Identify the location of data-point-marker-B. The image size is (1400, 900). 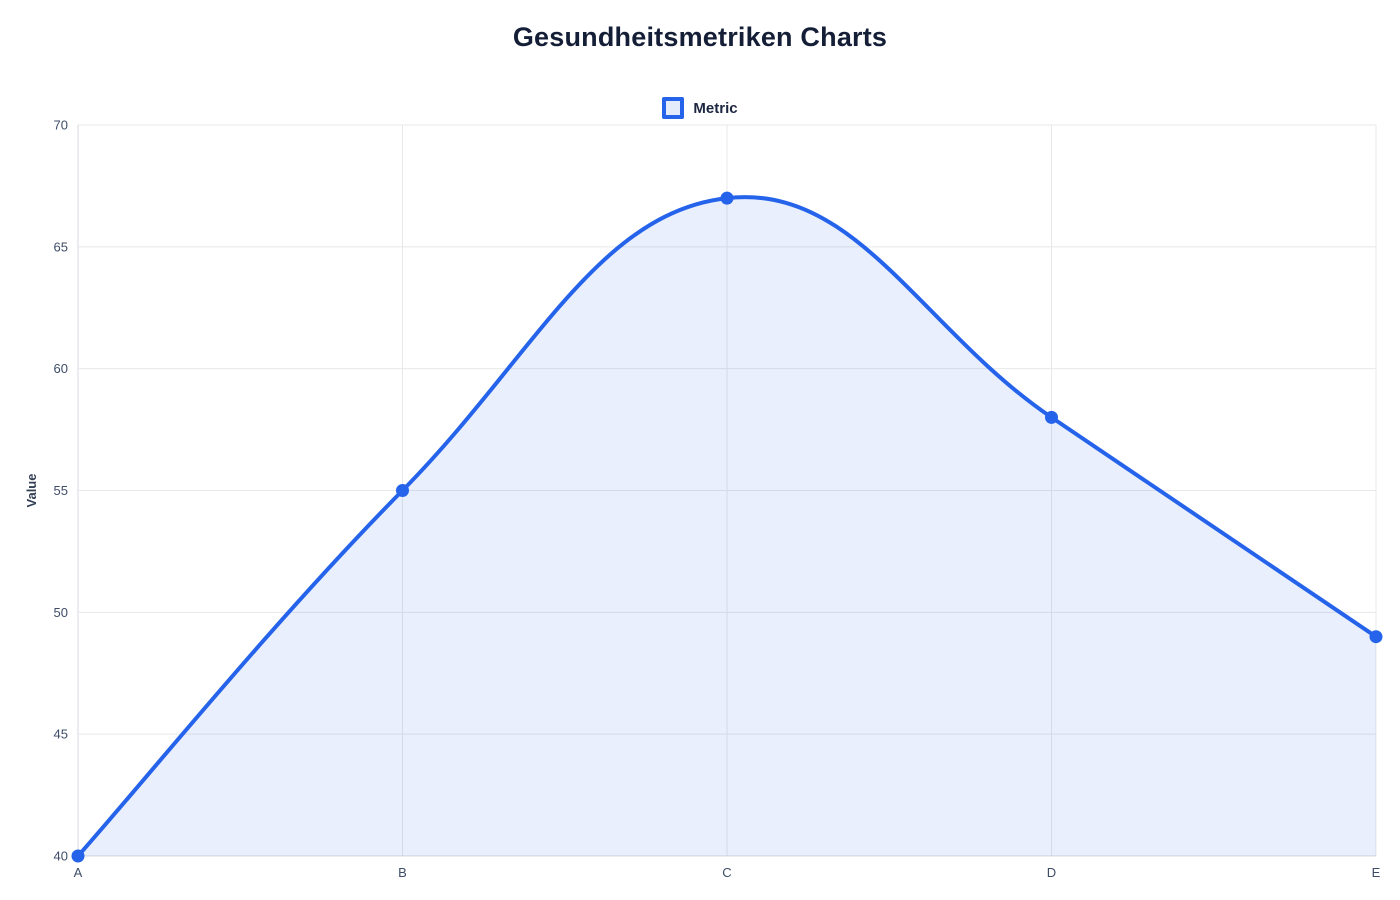
(402, 490).